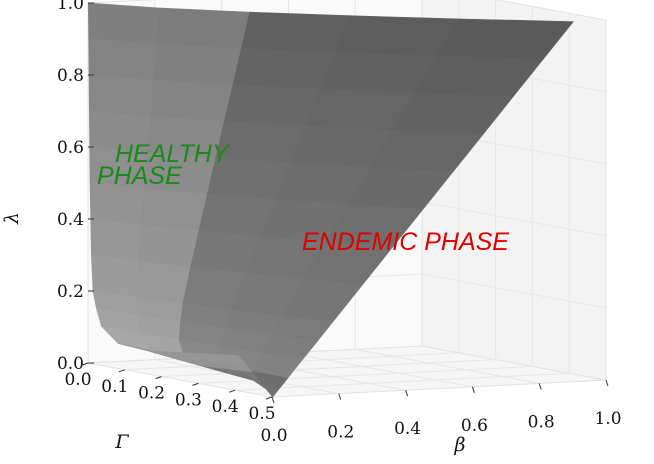  Describe the element at coordinates (407, 429) in the screenshot. I see `beta-tick-label: 0.4` at that location.